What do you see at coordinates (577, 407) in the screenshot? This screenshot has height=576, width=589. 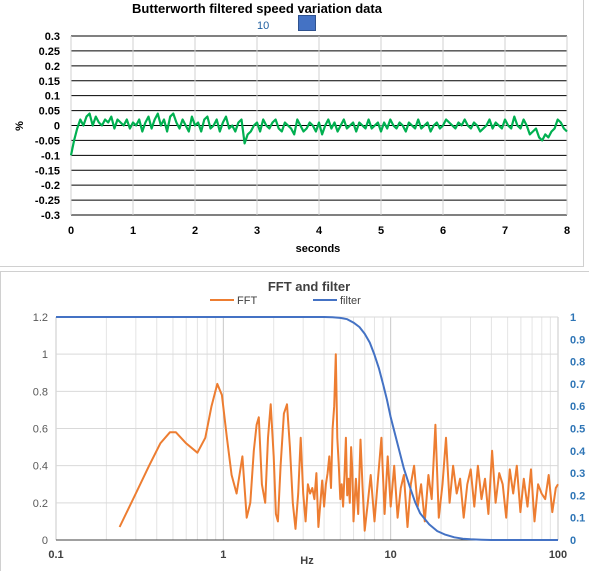 I see `secondary-y-tick-label: 0.6` at bounding box center [577, 407].